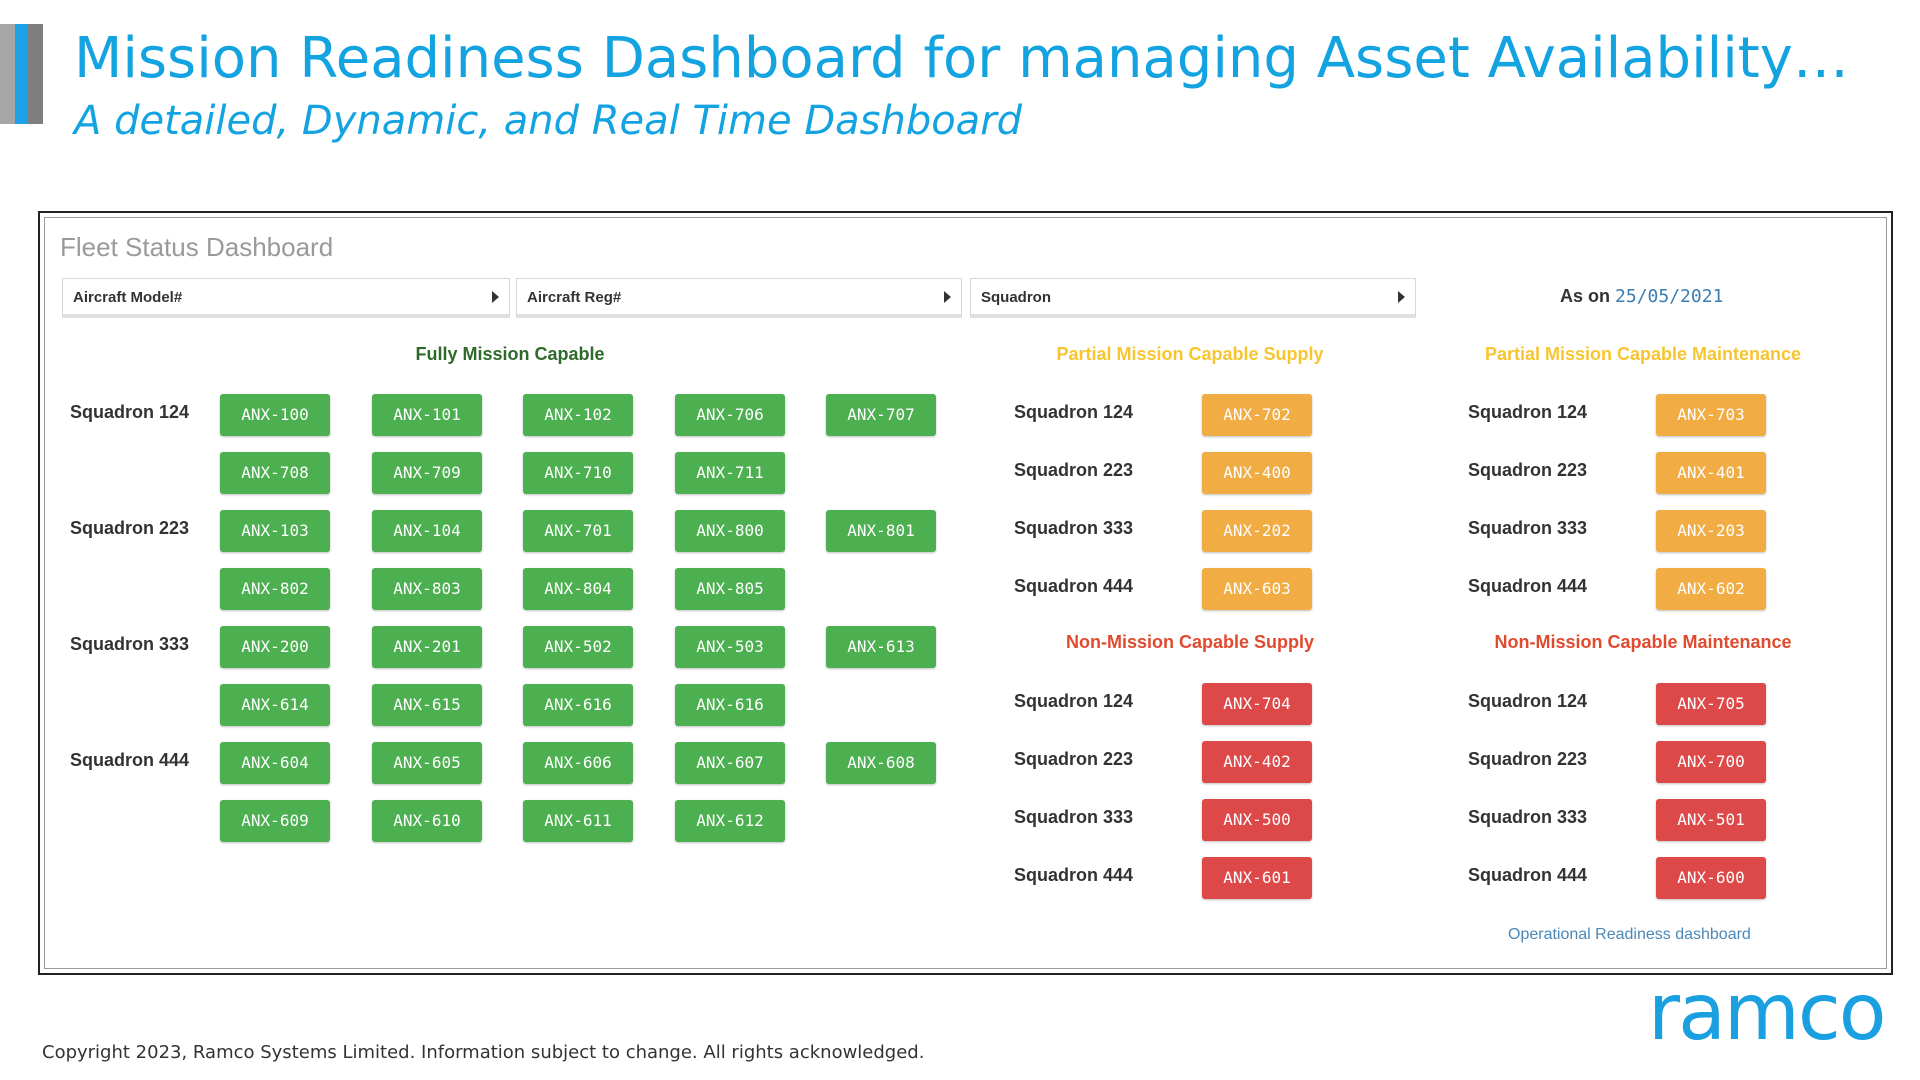 The height and width of the screenshot is (1080, 1920). Describe the element at coordinates (578, 821) in the screenshot. I see `aircraft-tile: ANX-611` at that location.